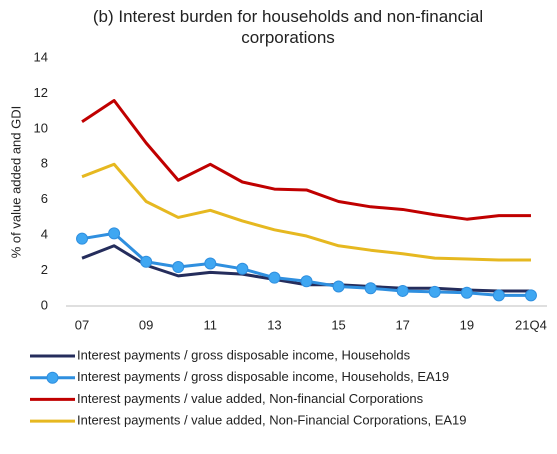  What do you see at coordinates (15, 182) in the screenshot?
I see `y-axis-label: % of value added and GDI` at bounding box center [15, 182].